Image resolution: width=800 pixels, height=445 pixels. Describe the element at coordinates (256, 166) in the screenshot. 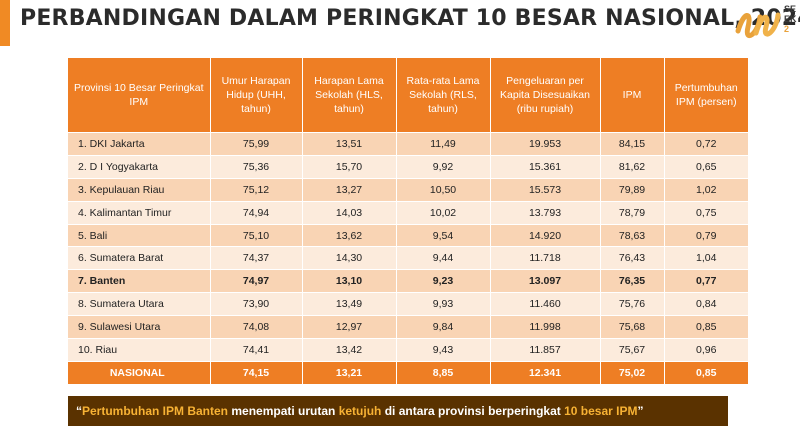

I see `uhh-cell: 75,36` at that location.